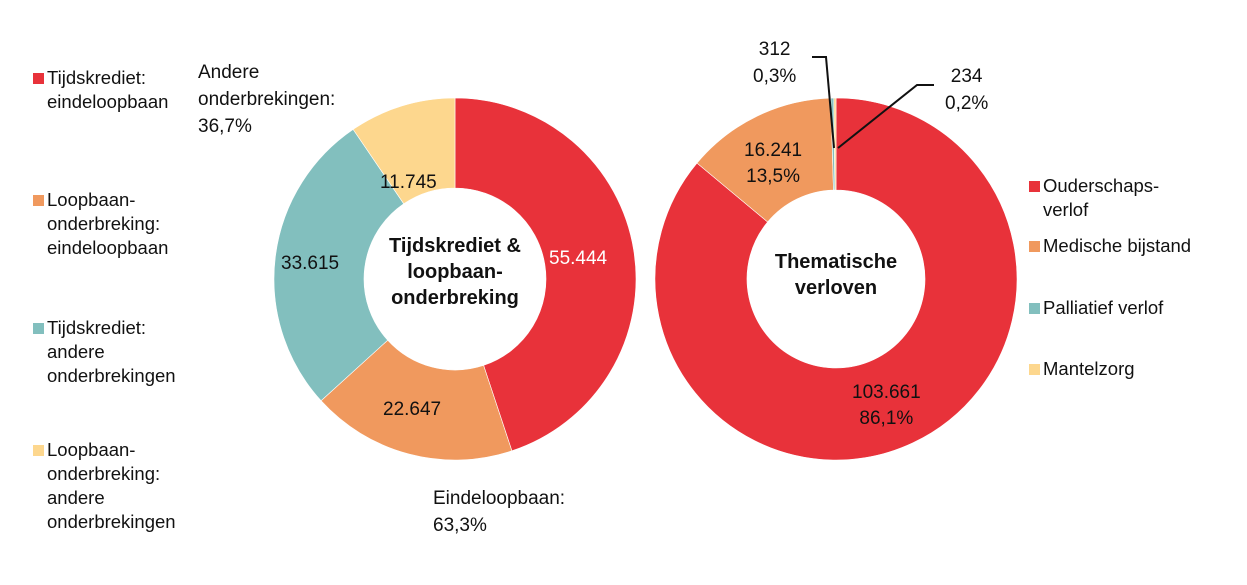  I want to click on center-line: Thematische, so click(836, 262).